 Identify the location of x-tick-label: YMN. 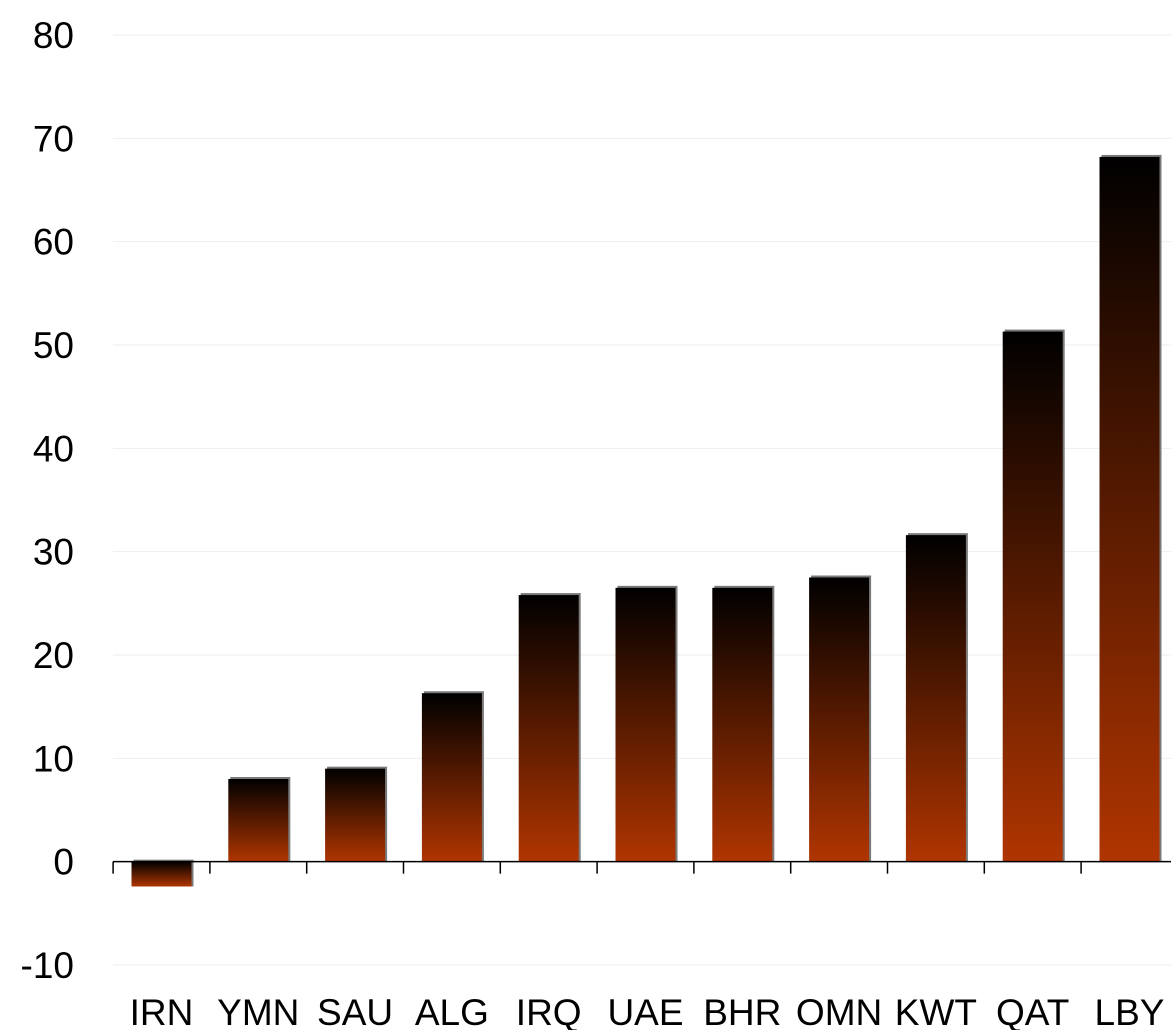
(258, 1011).